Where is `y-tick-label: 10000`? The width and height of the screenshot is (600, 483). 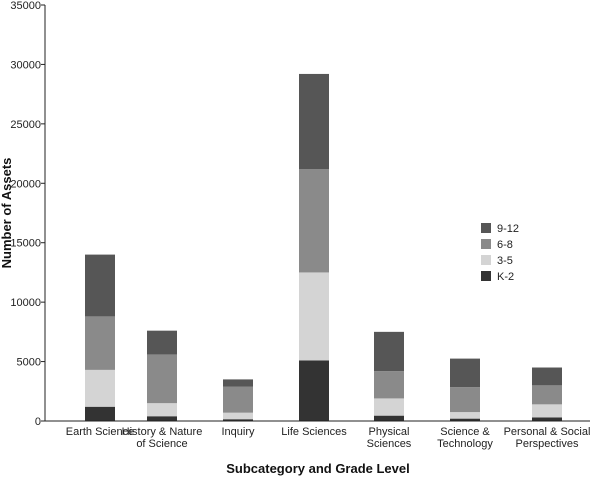 y-tick-label: 10000 is located at coordinates (25, 303).